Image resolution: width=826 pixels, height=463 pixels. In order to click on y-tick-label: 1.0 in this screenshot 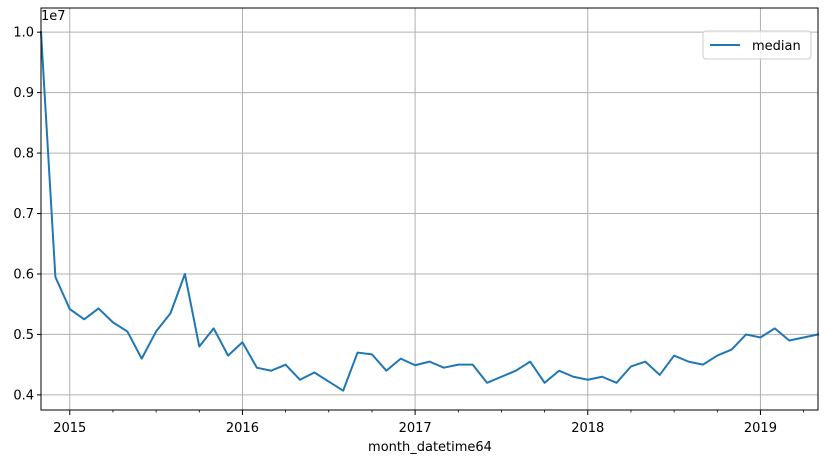, I will do `click(23, 33)`.